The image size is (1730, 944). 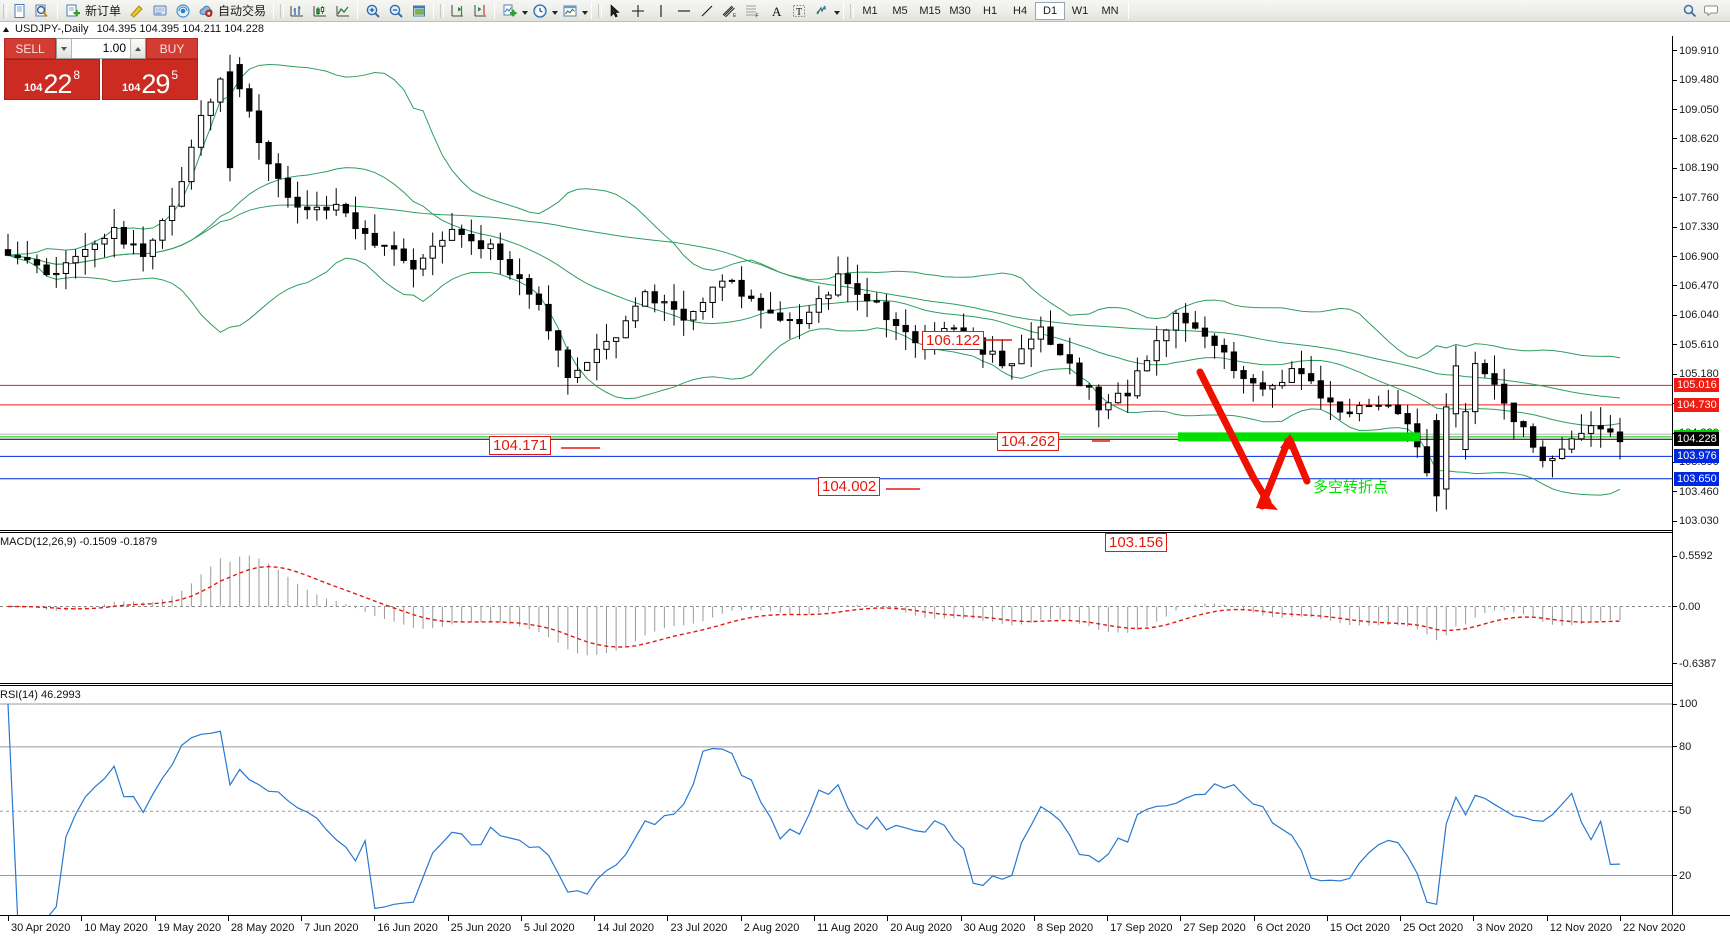 What do you see at coordinates (1696, 478) in the screenshot?
I see `price-axis-chip: 103.650` at bounding box center [1696, 478].